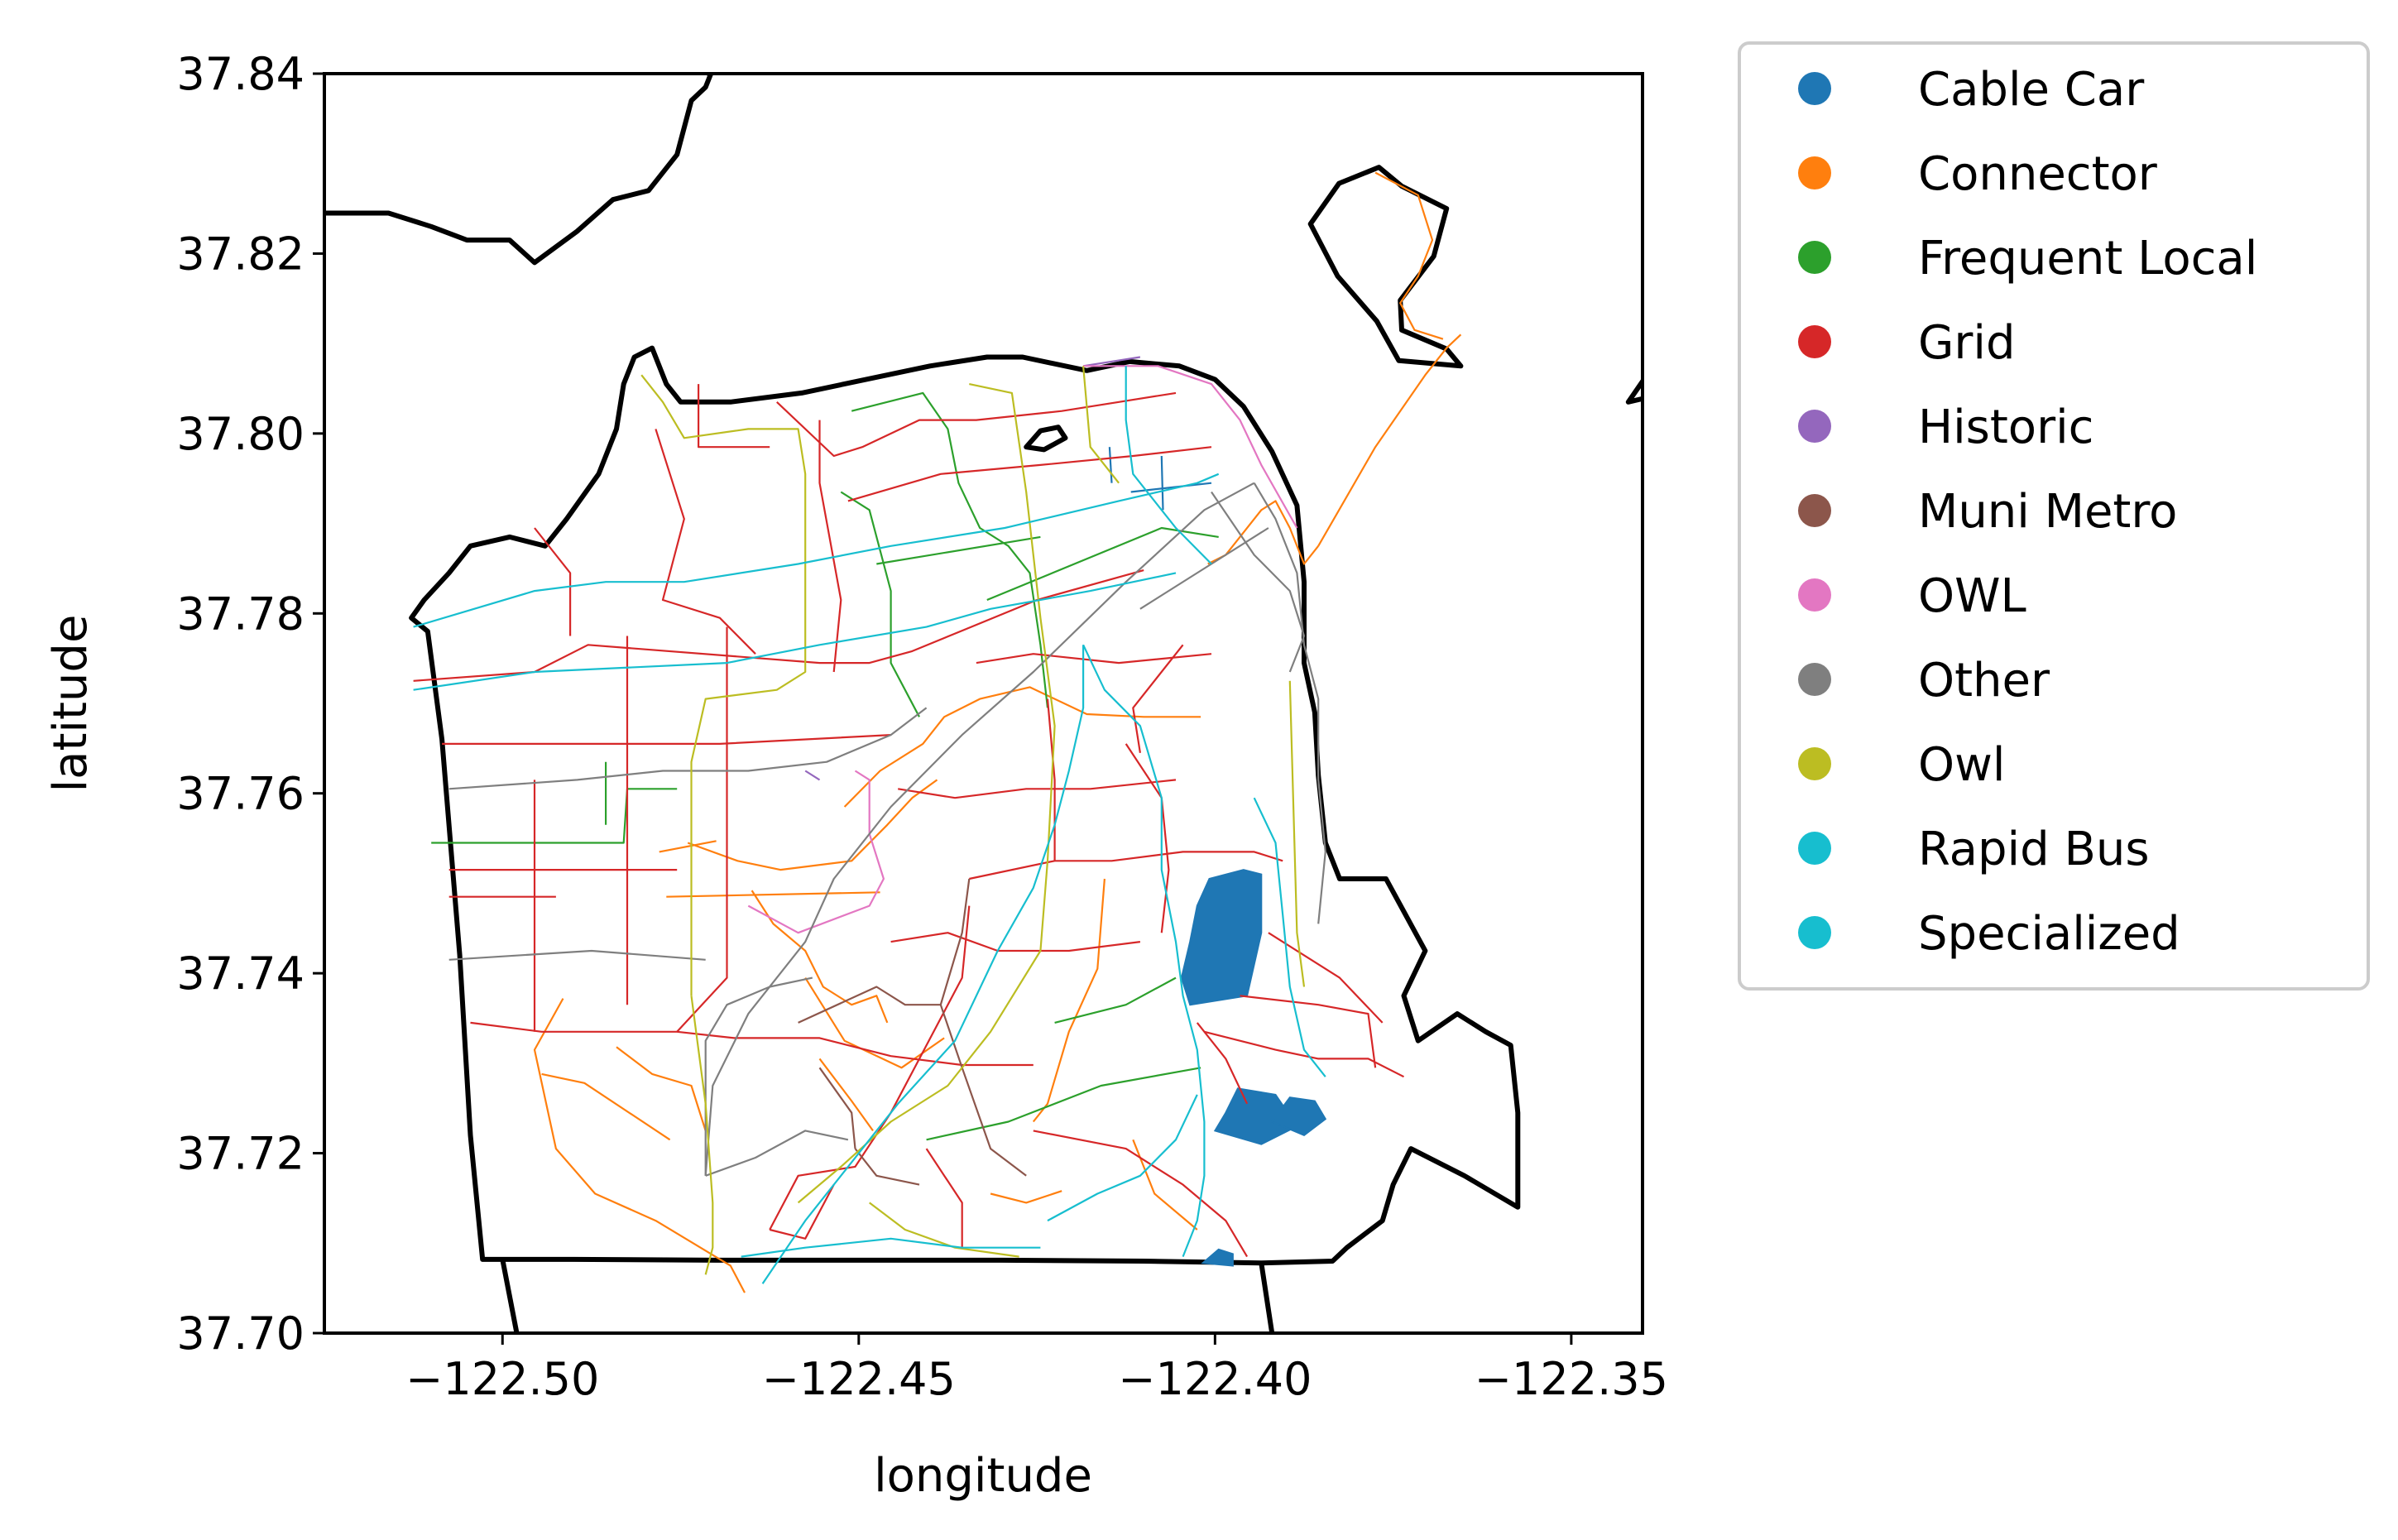 Image resolution: width=2398 pixels, height=1540 pixels. Describe the element at coordinates (983, 1476) in the screenshot. I see `x-axis-label: longitude` at that location.